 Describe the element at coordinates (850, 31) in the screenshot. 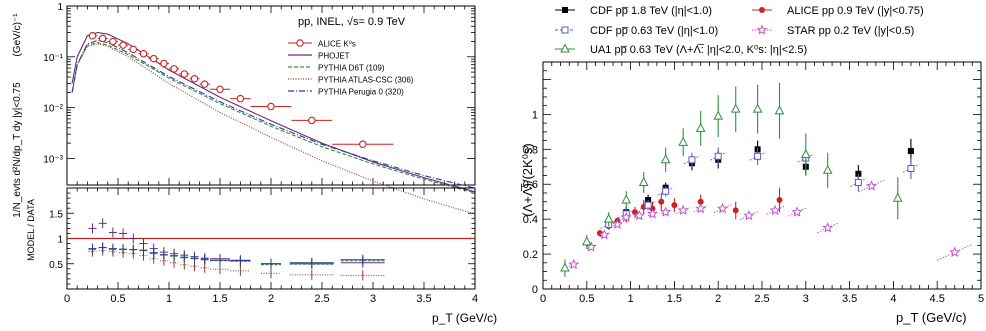

I see `lambda-legend-entry: STAR pp 0.2 TeV (|y|<0.5)` at that location.